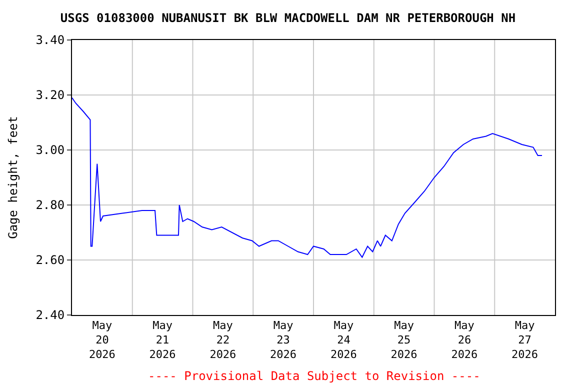  What do you see at coordinates (13, 177) in the screenshot?
I see `y-axis-title: Gage height, feet` at bounding box center [13, 177].